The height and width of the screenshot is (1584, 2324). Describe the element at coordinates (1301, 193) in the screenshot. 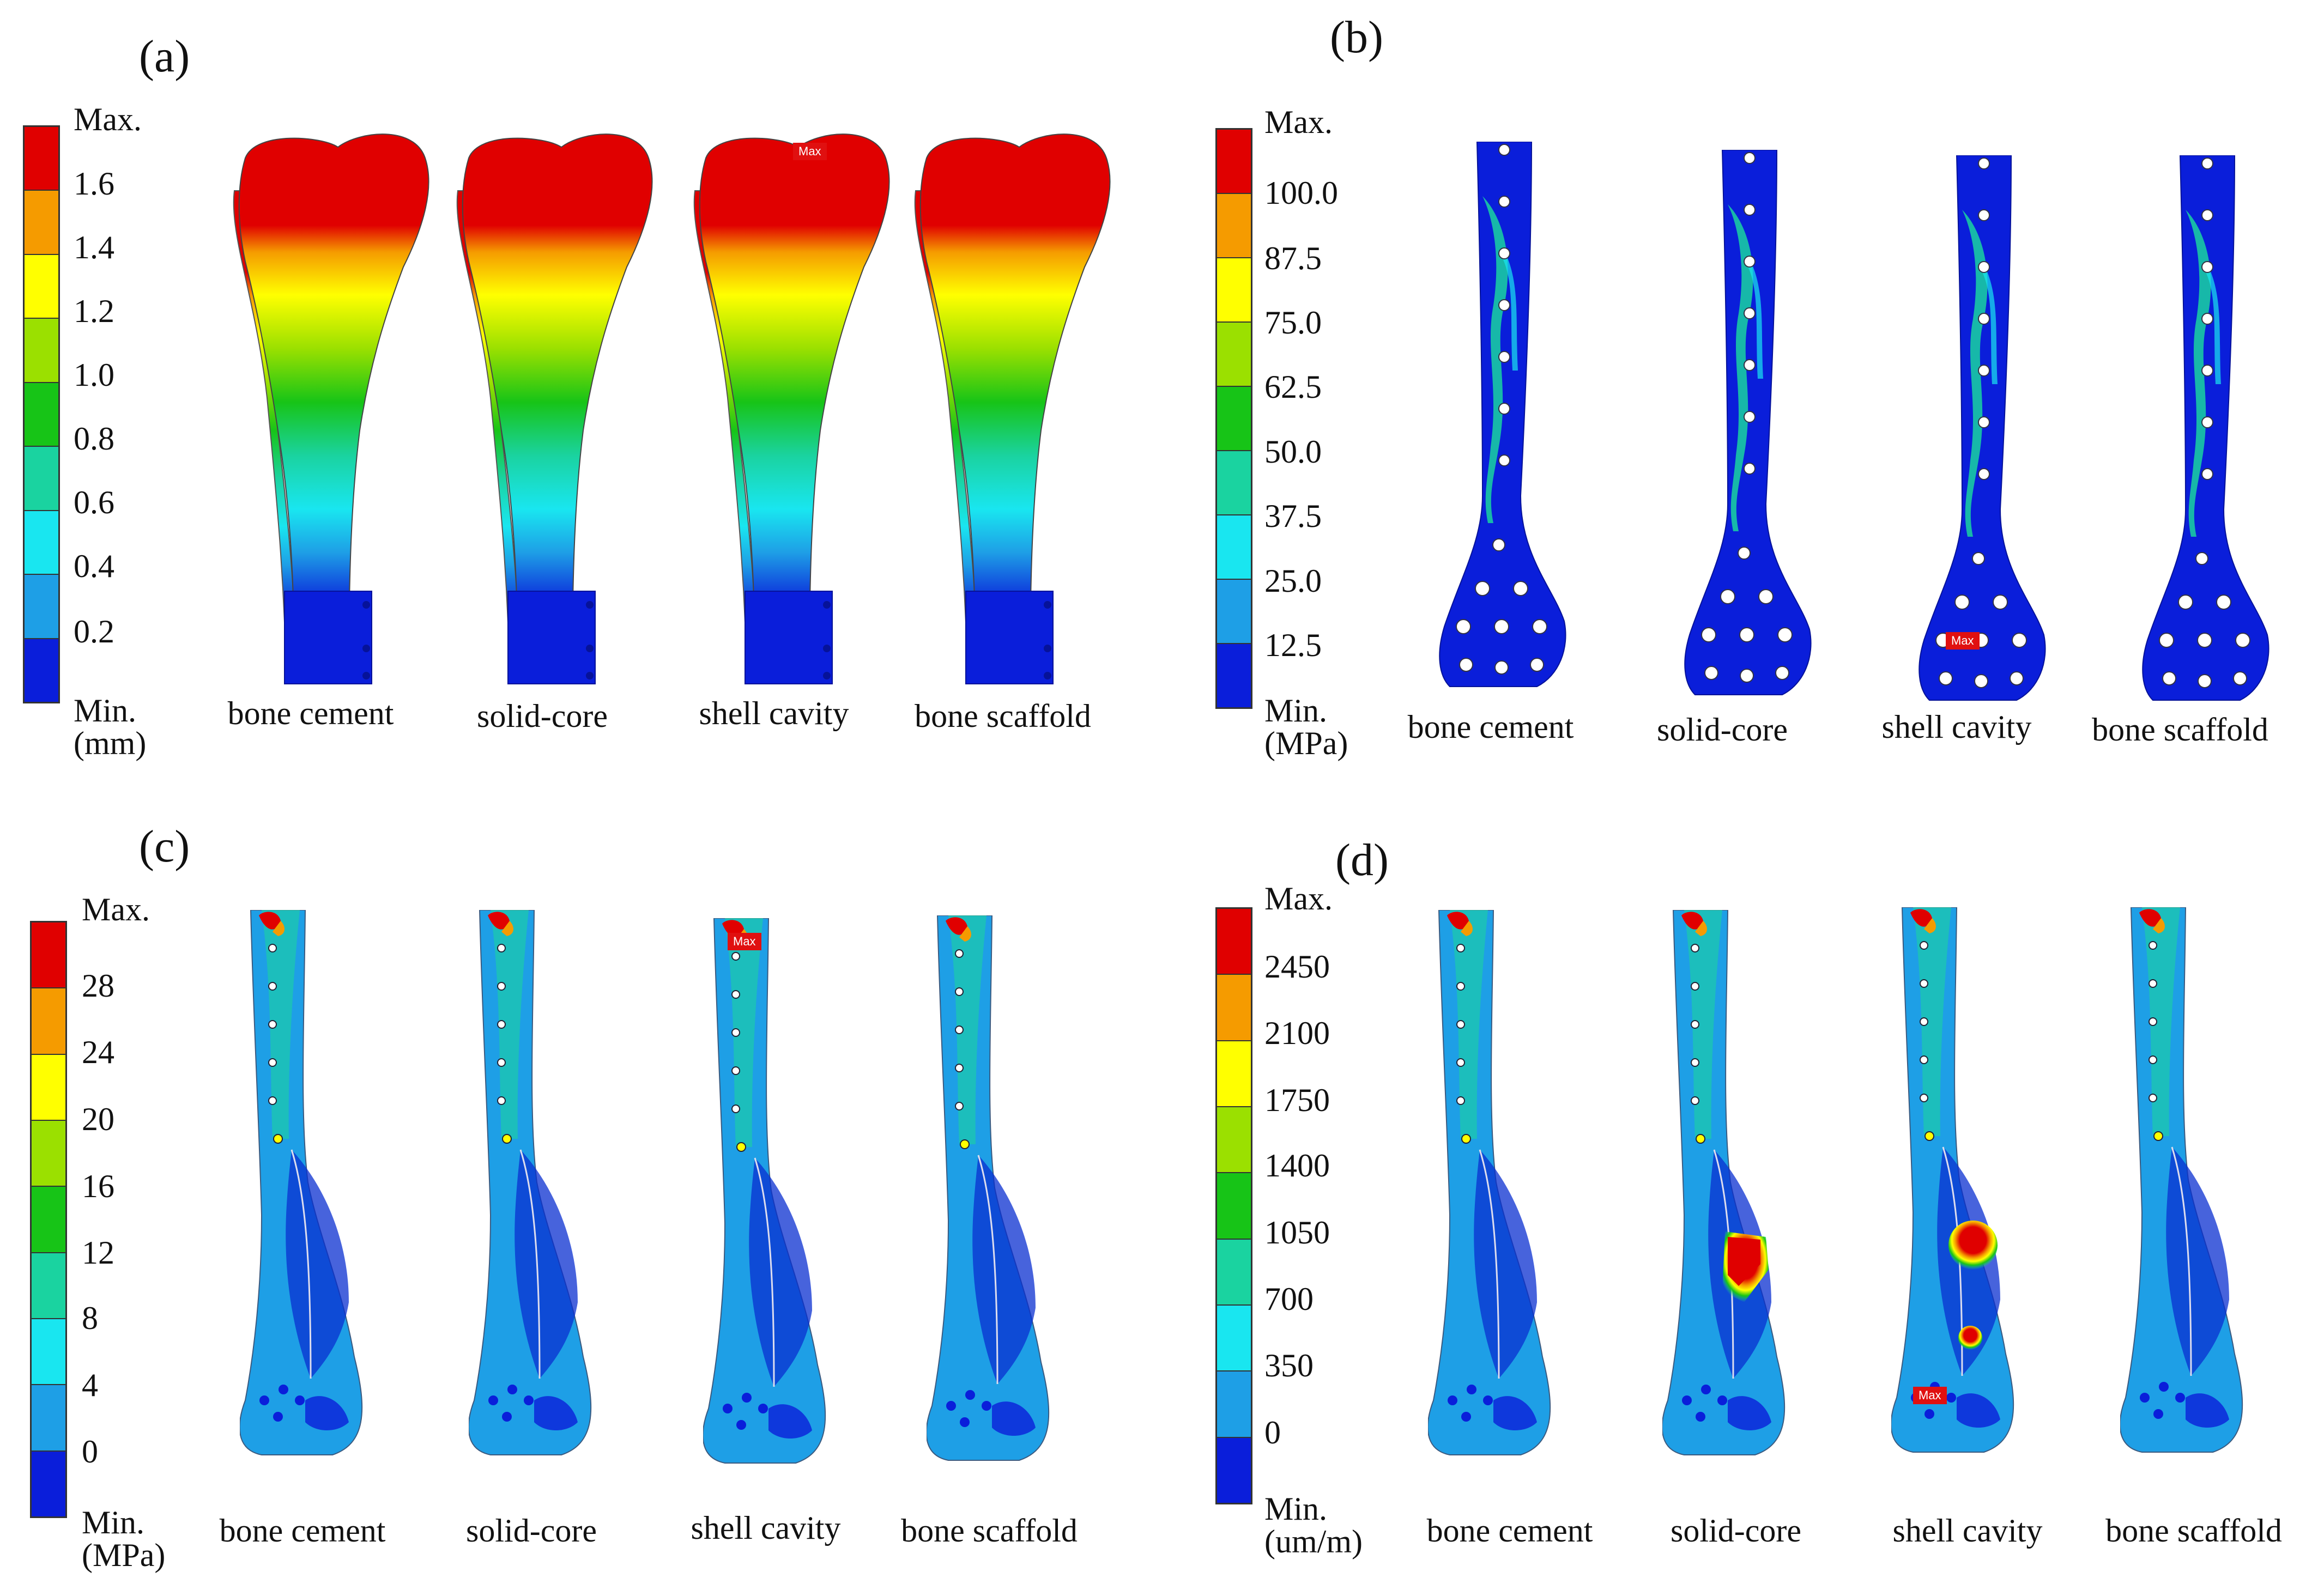

I see `scale-tick: 100.0` at that location.